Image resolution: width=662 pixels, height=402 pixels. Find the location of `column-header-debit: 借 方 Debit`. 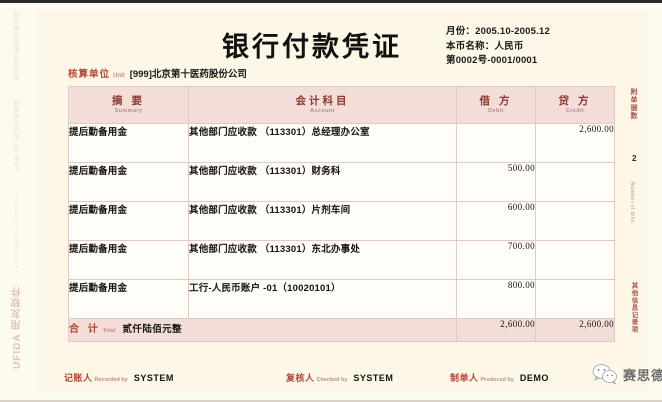

column-header-debit: 借 方 Debit is located at coordinates (496, 105).